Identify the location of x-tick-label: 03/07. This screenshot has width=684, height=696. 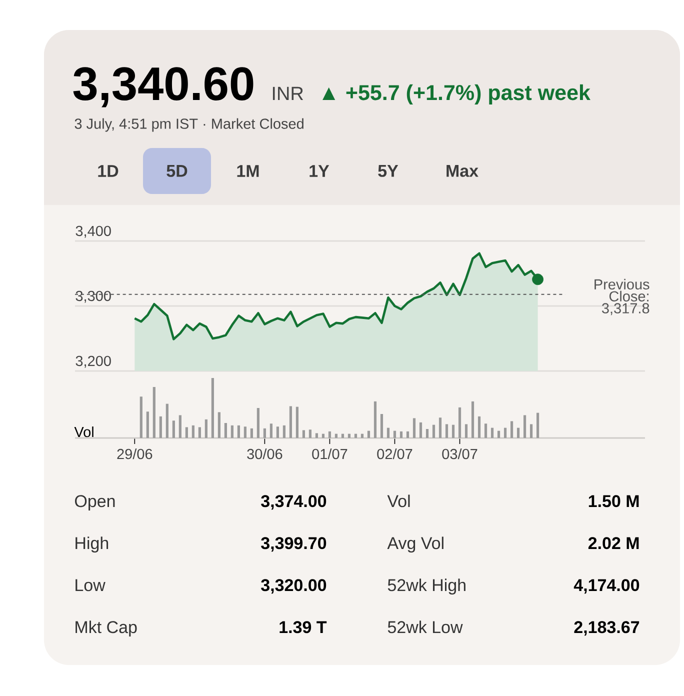
(460, 454).